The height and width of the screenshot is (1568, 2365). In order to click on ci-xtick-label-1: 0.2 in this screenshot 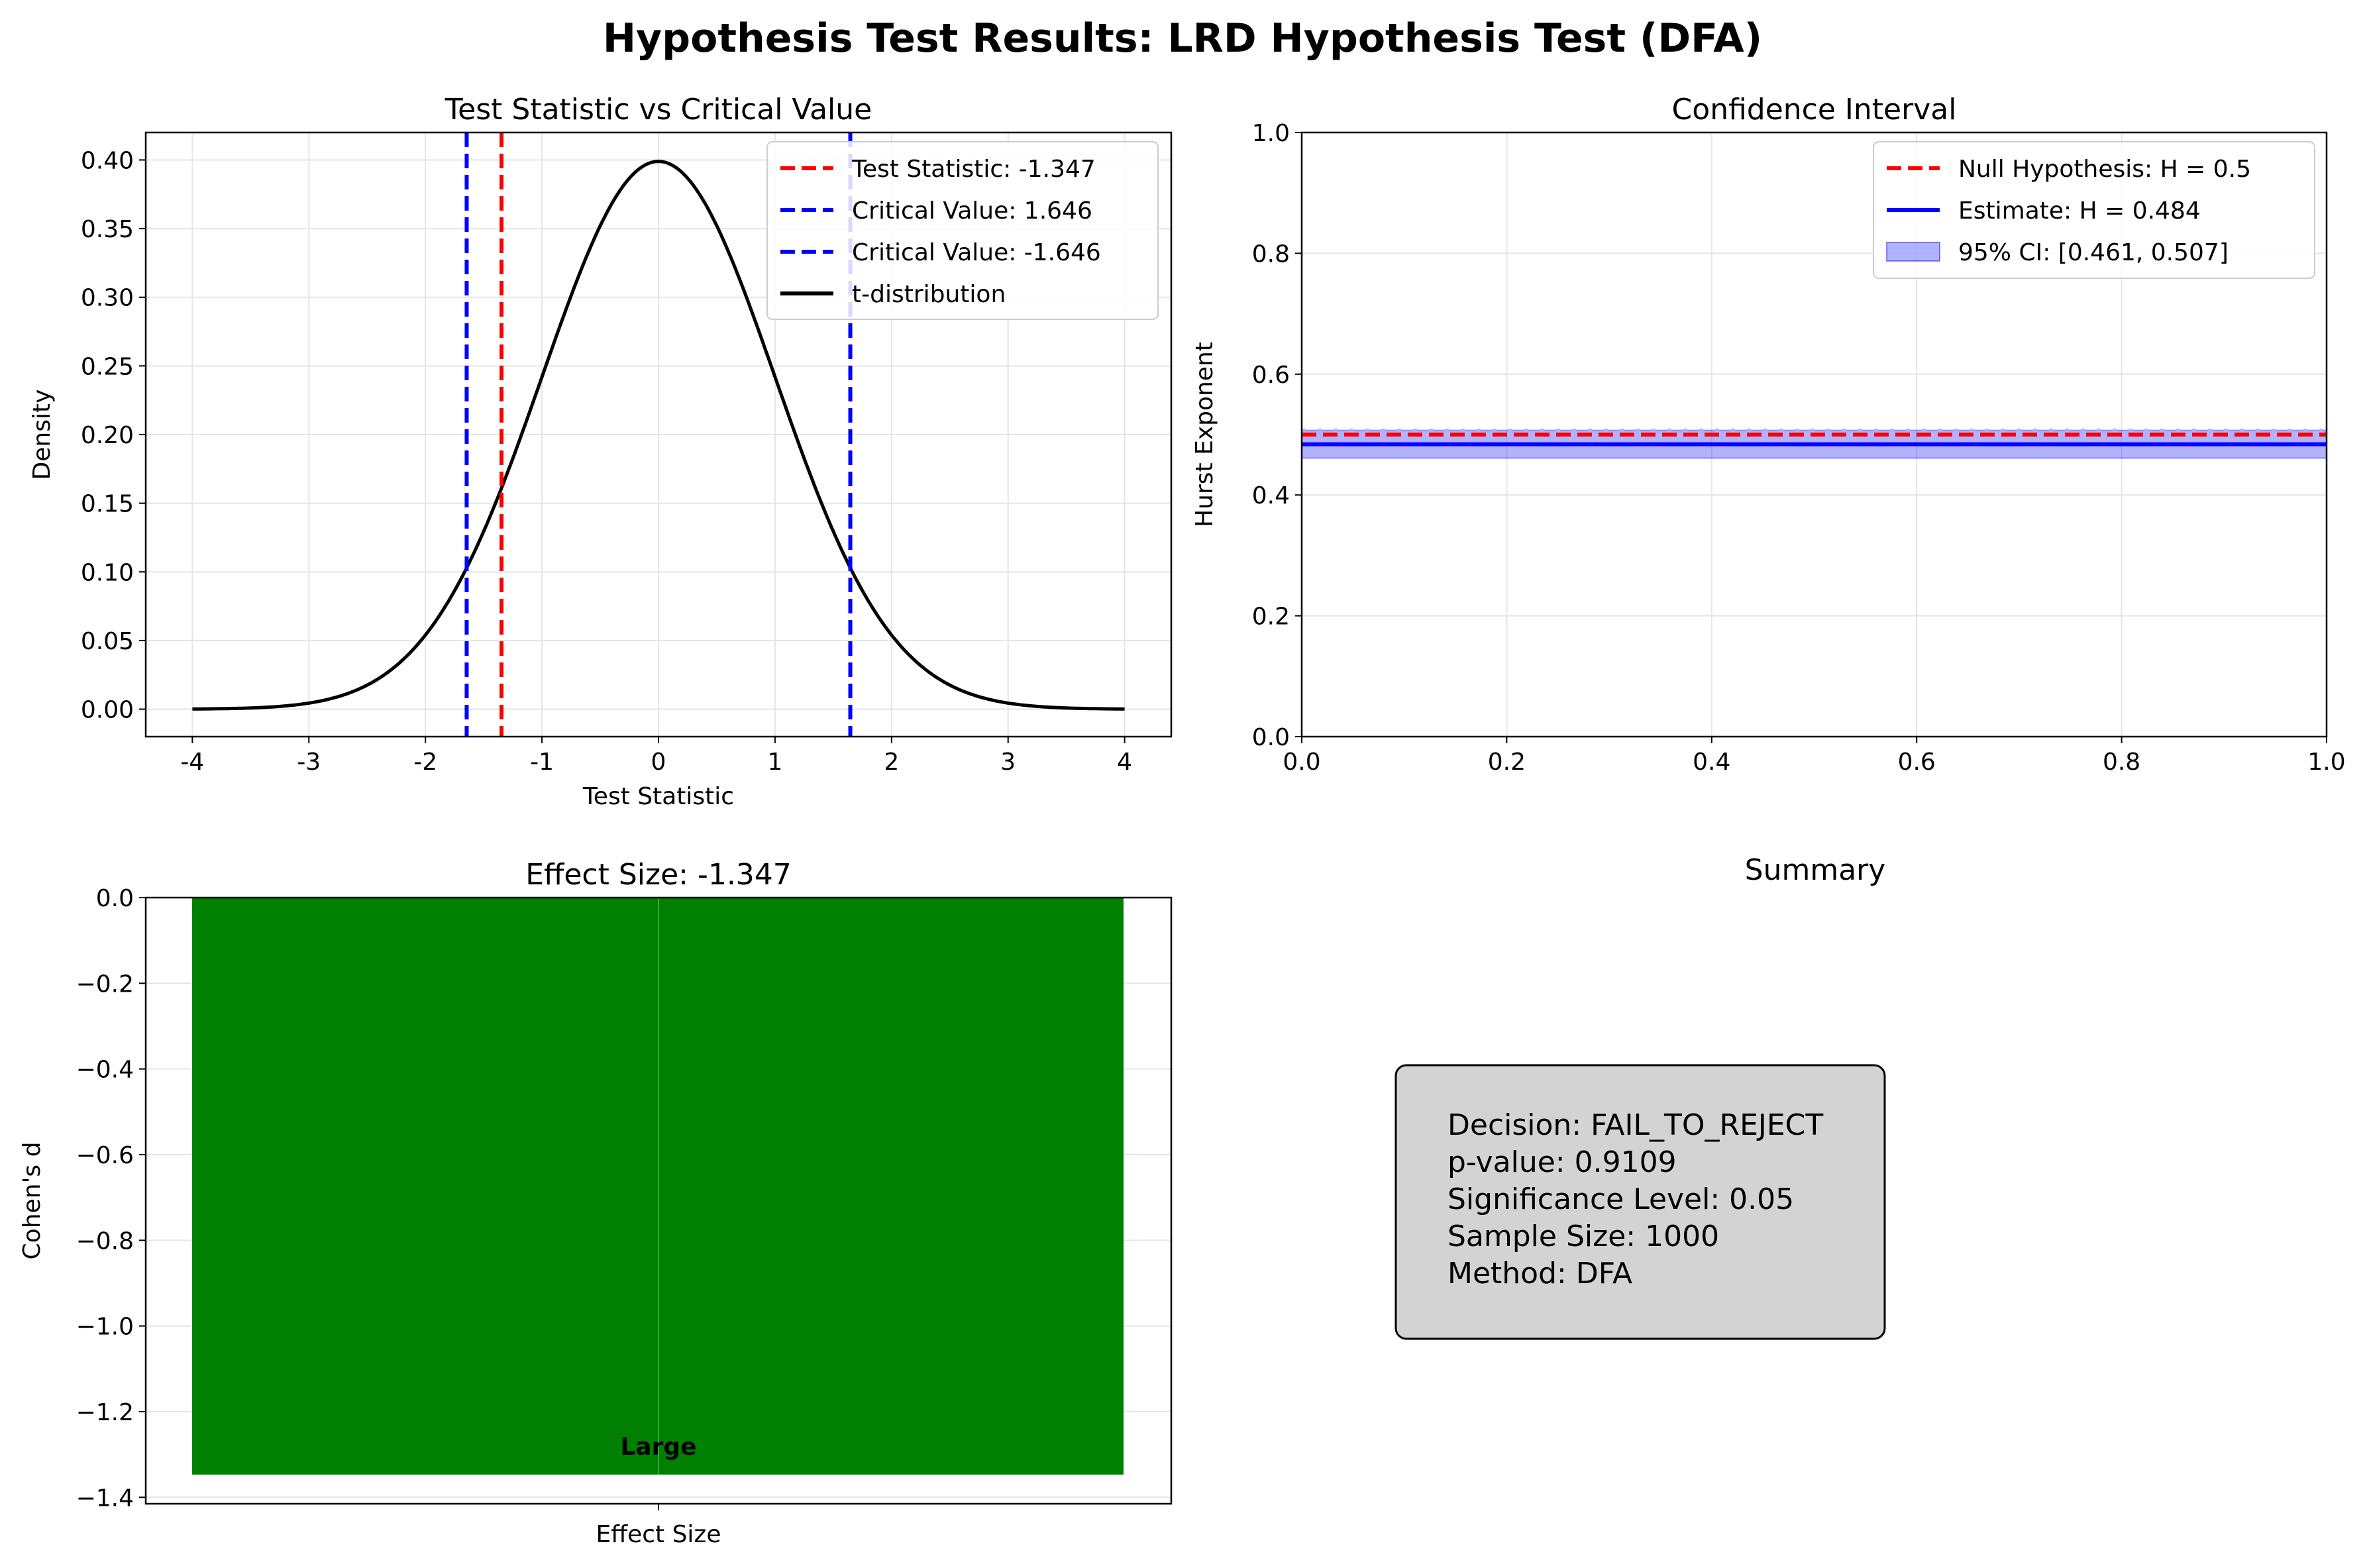, I will do `click(1507, 762)`.